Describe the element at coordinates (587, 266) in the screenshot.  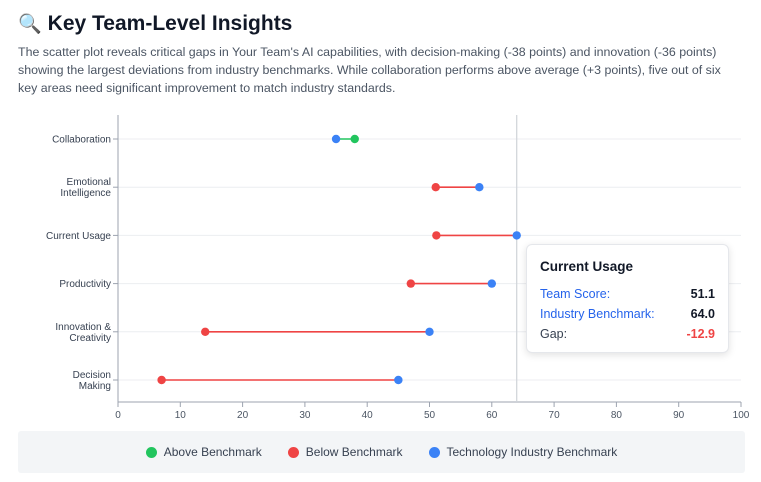
I see `tooltip-title: Current Usage` at that location.